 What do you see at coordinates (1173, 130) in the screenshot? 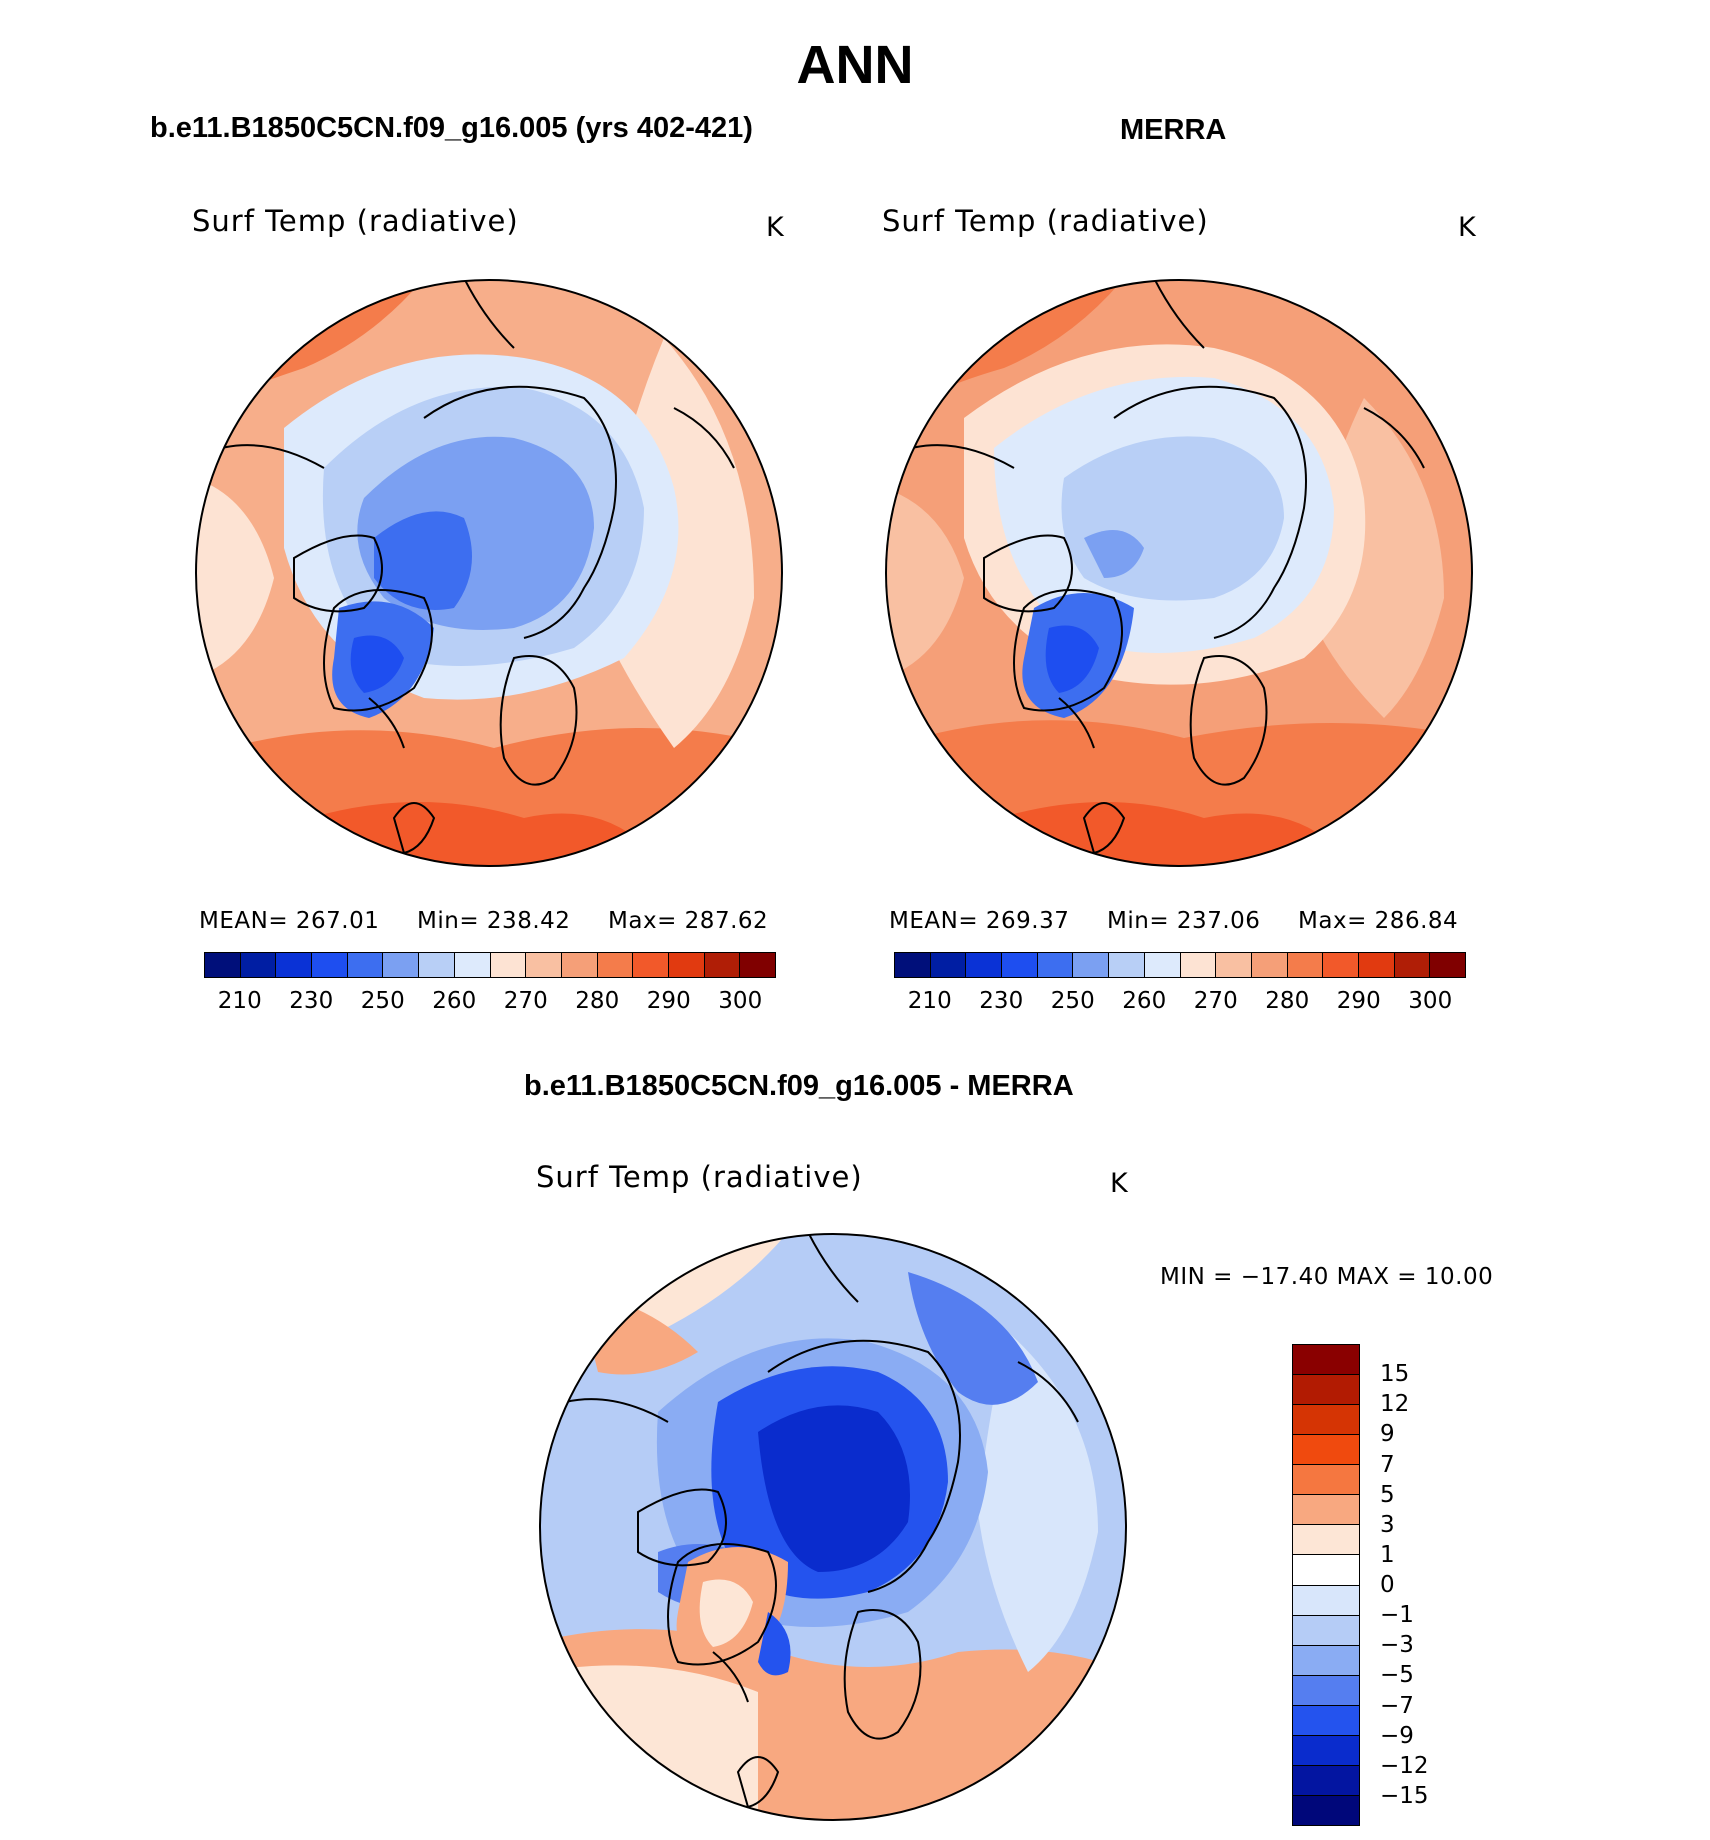
I see `obs-panel-title: MERRA` at bounding box center [1173, 130].